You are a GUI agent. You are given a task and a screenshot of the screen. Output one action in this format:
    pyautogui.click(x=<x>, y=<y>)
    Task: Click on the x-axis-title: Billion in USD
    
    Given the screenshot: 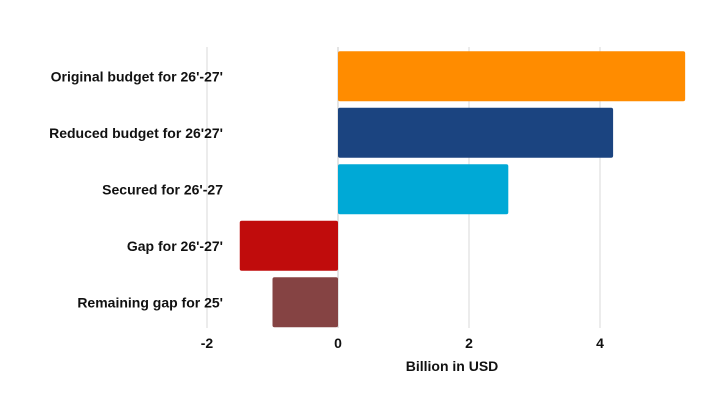 What is the action you would take?
    pyautogui.click(x=452, y=366)
    